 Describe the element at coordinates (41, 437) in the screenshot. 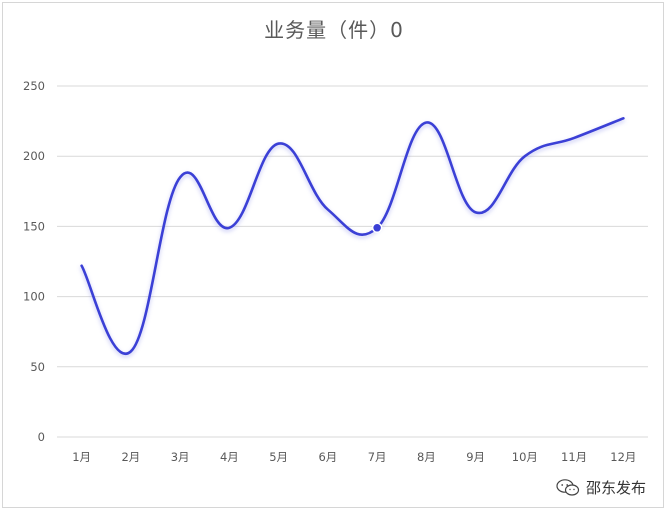

I see `y-tick-label: 0` at that location.